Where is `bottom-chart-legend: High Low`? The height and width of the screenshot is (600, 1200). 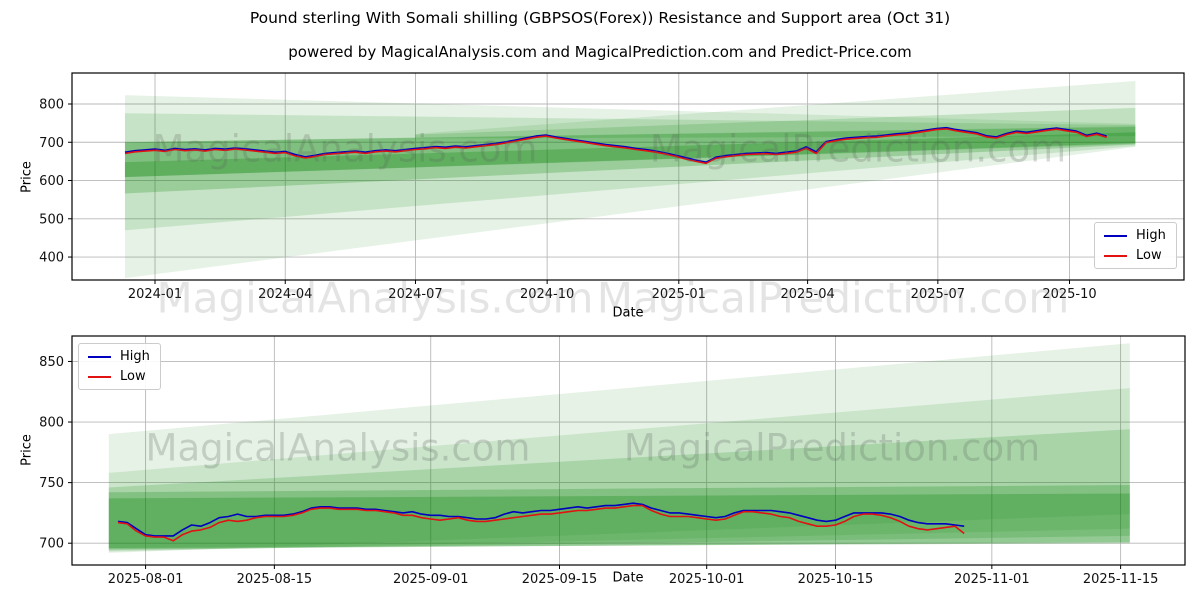
bottom-chart-legend: High Low is located at coordinates (119, 366).